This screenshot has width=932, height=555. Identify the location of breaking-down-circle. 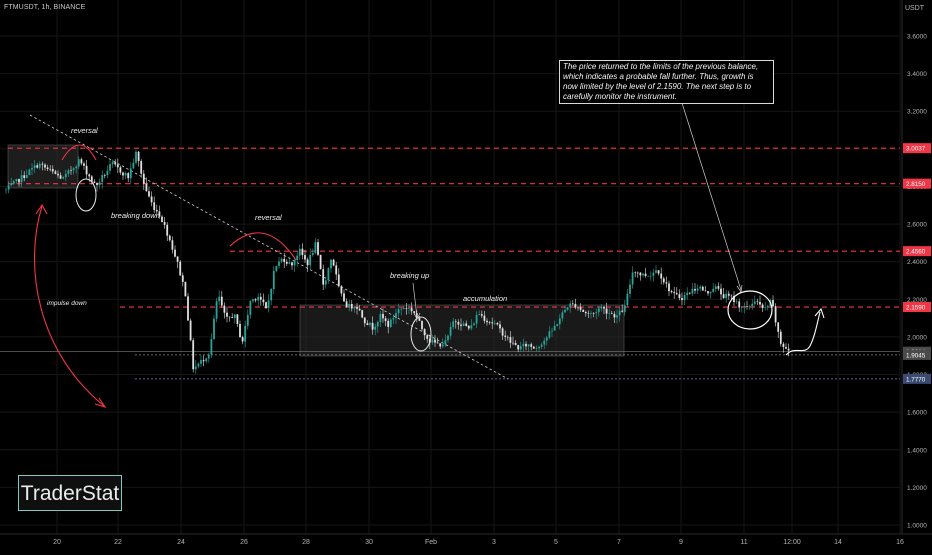
(86, 195).